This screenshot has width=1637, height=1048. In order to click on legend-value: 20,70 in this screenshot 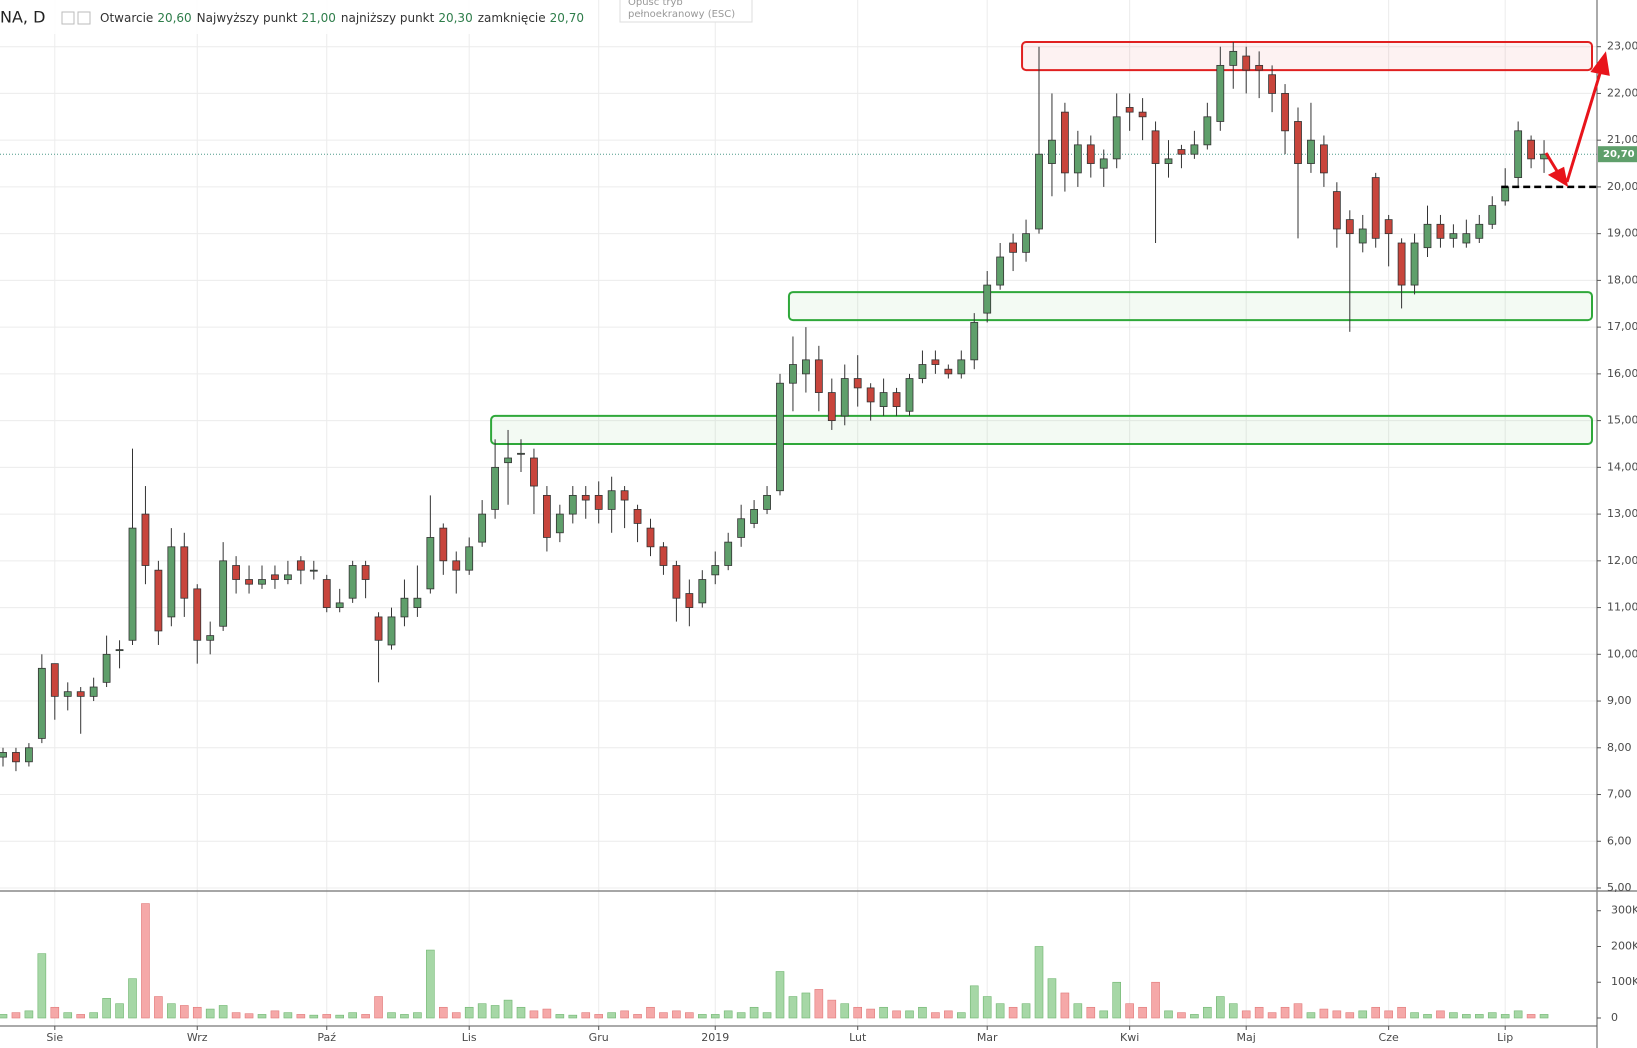, I will do `click(567, 18)`.